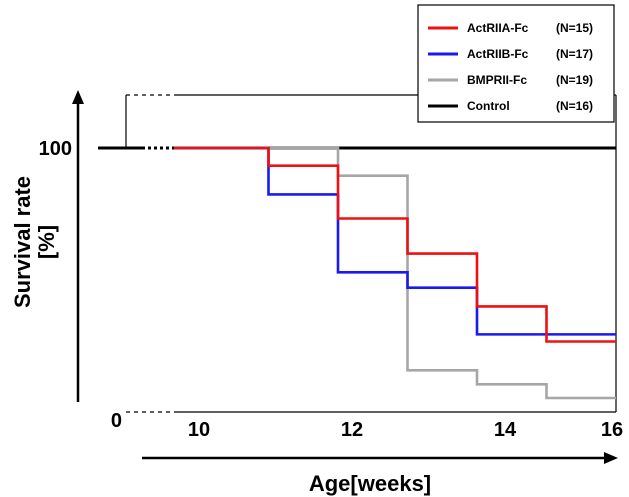  I want to click on legend-n-actriia-fc: (N=15), so click(574, 28).